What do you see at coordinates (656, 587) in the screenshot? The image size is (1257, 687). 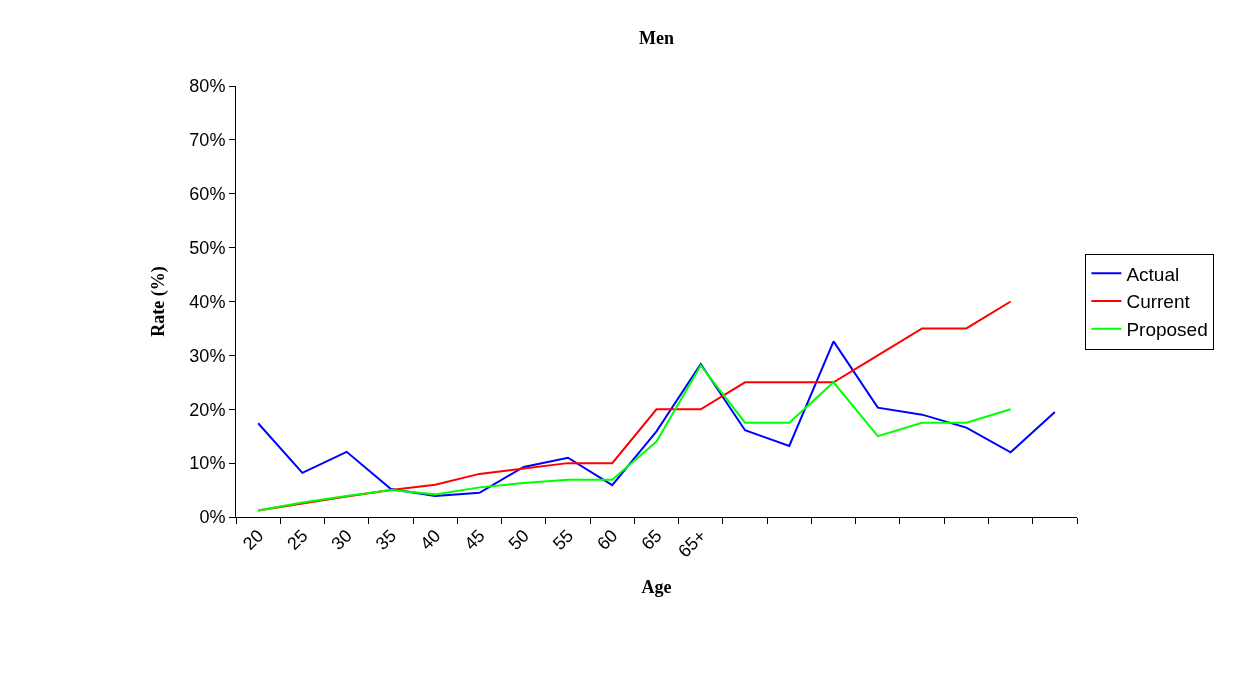 I see `x-axis-title: Age` at bounding box center [656, 587].